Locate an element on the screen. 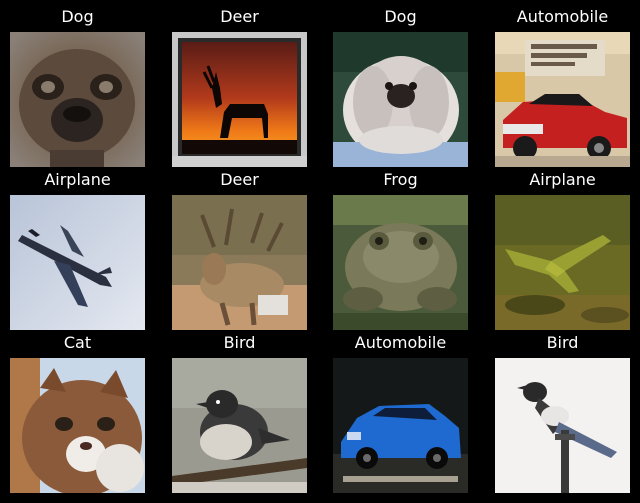 The image size is (640, 503). image-label: Frog is located at coordinates (400, 179).